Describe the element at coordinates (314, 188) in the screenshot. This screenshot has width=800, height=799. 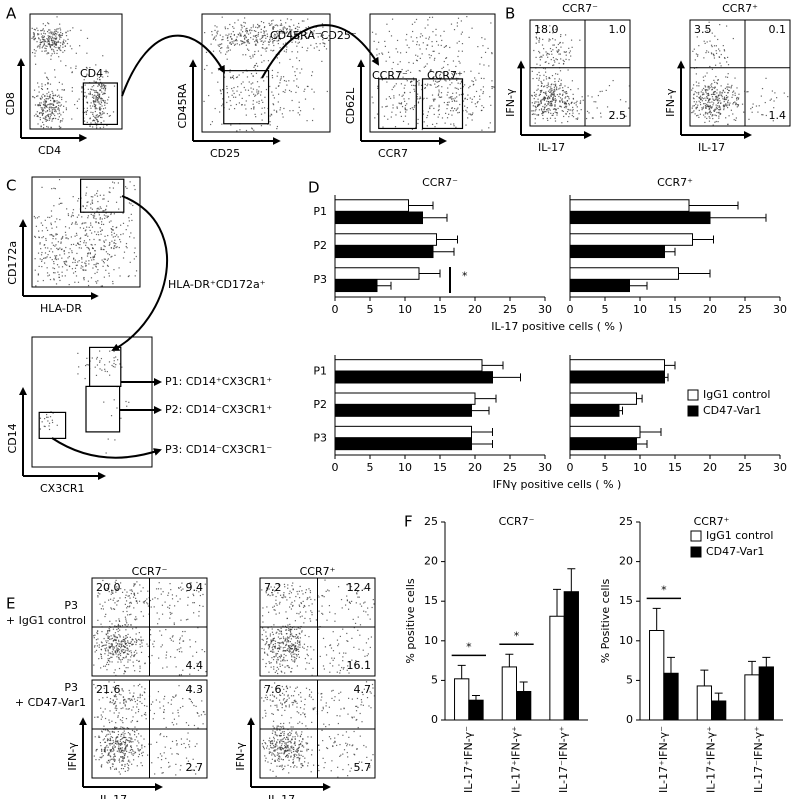
I see `panel-label: D` at that location.